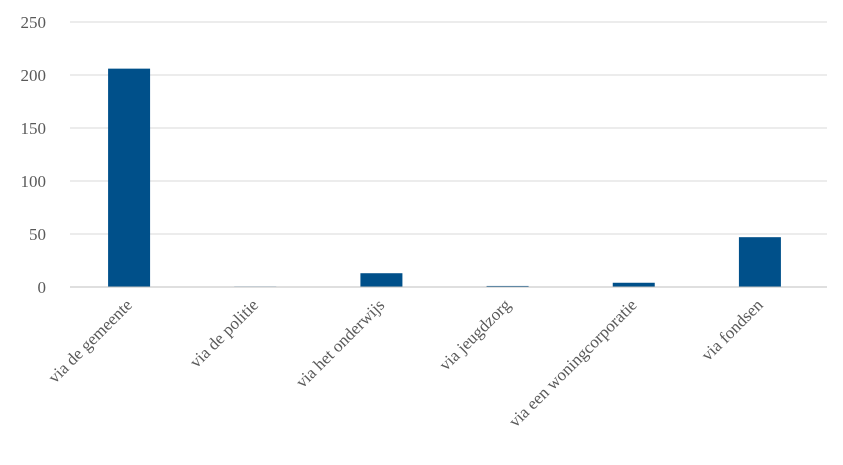 The width and height of the screenshot is (843, 465). Describe the element at coordinates (34, 128) in the screenshot. I see `y-tick-label: 150` at that location.